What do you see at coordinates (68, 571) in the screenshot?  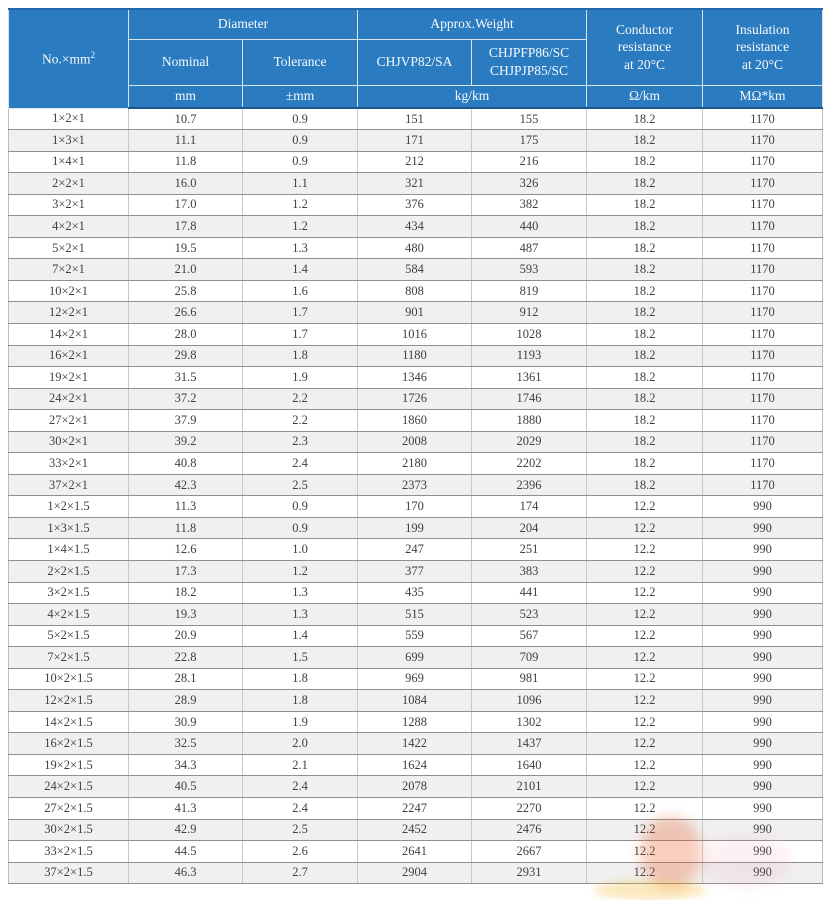 I see `table-cell: 2×2×1.5` at bounding box center [68, 571].